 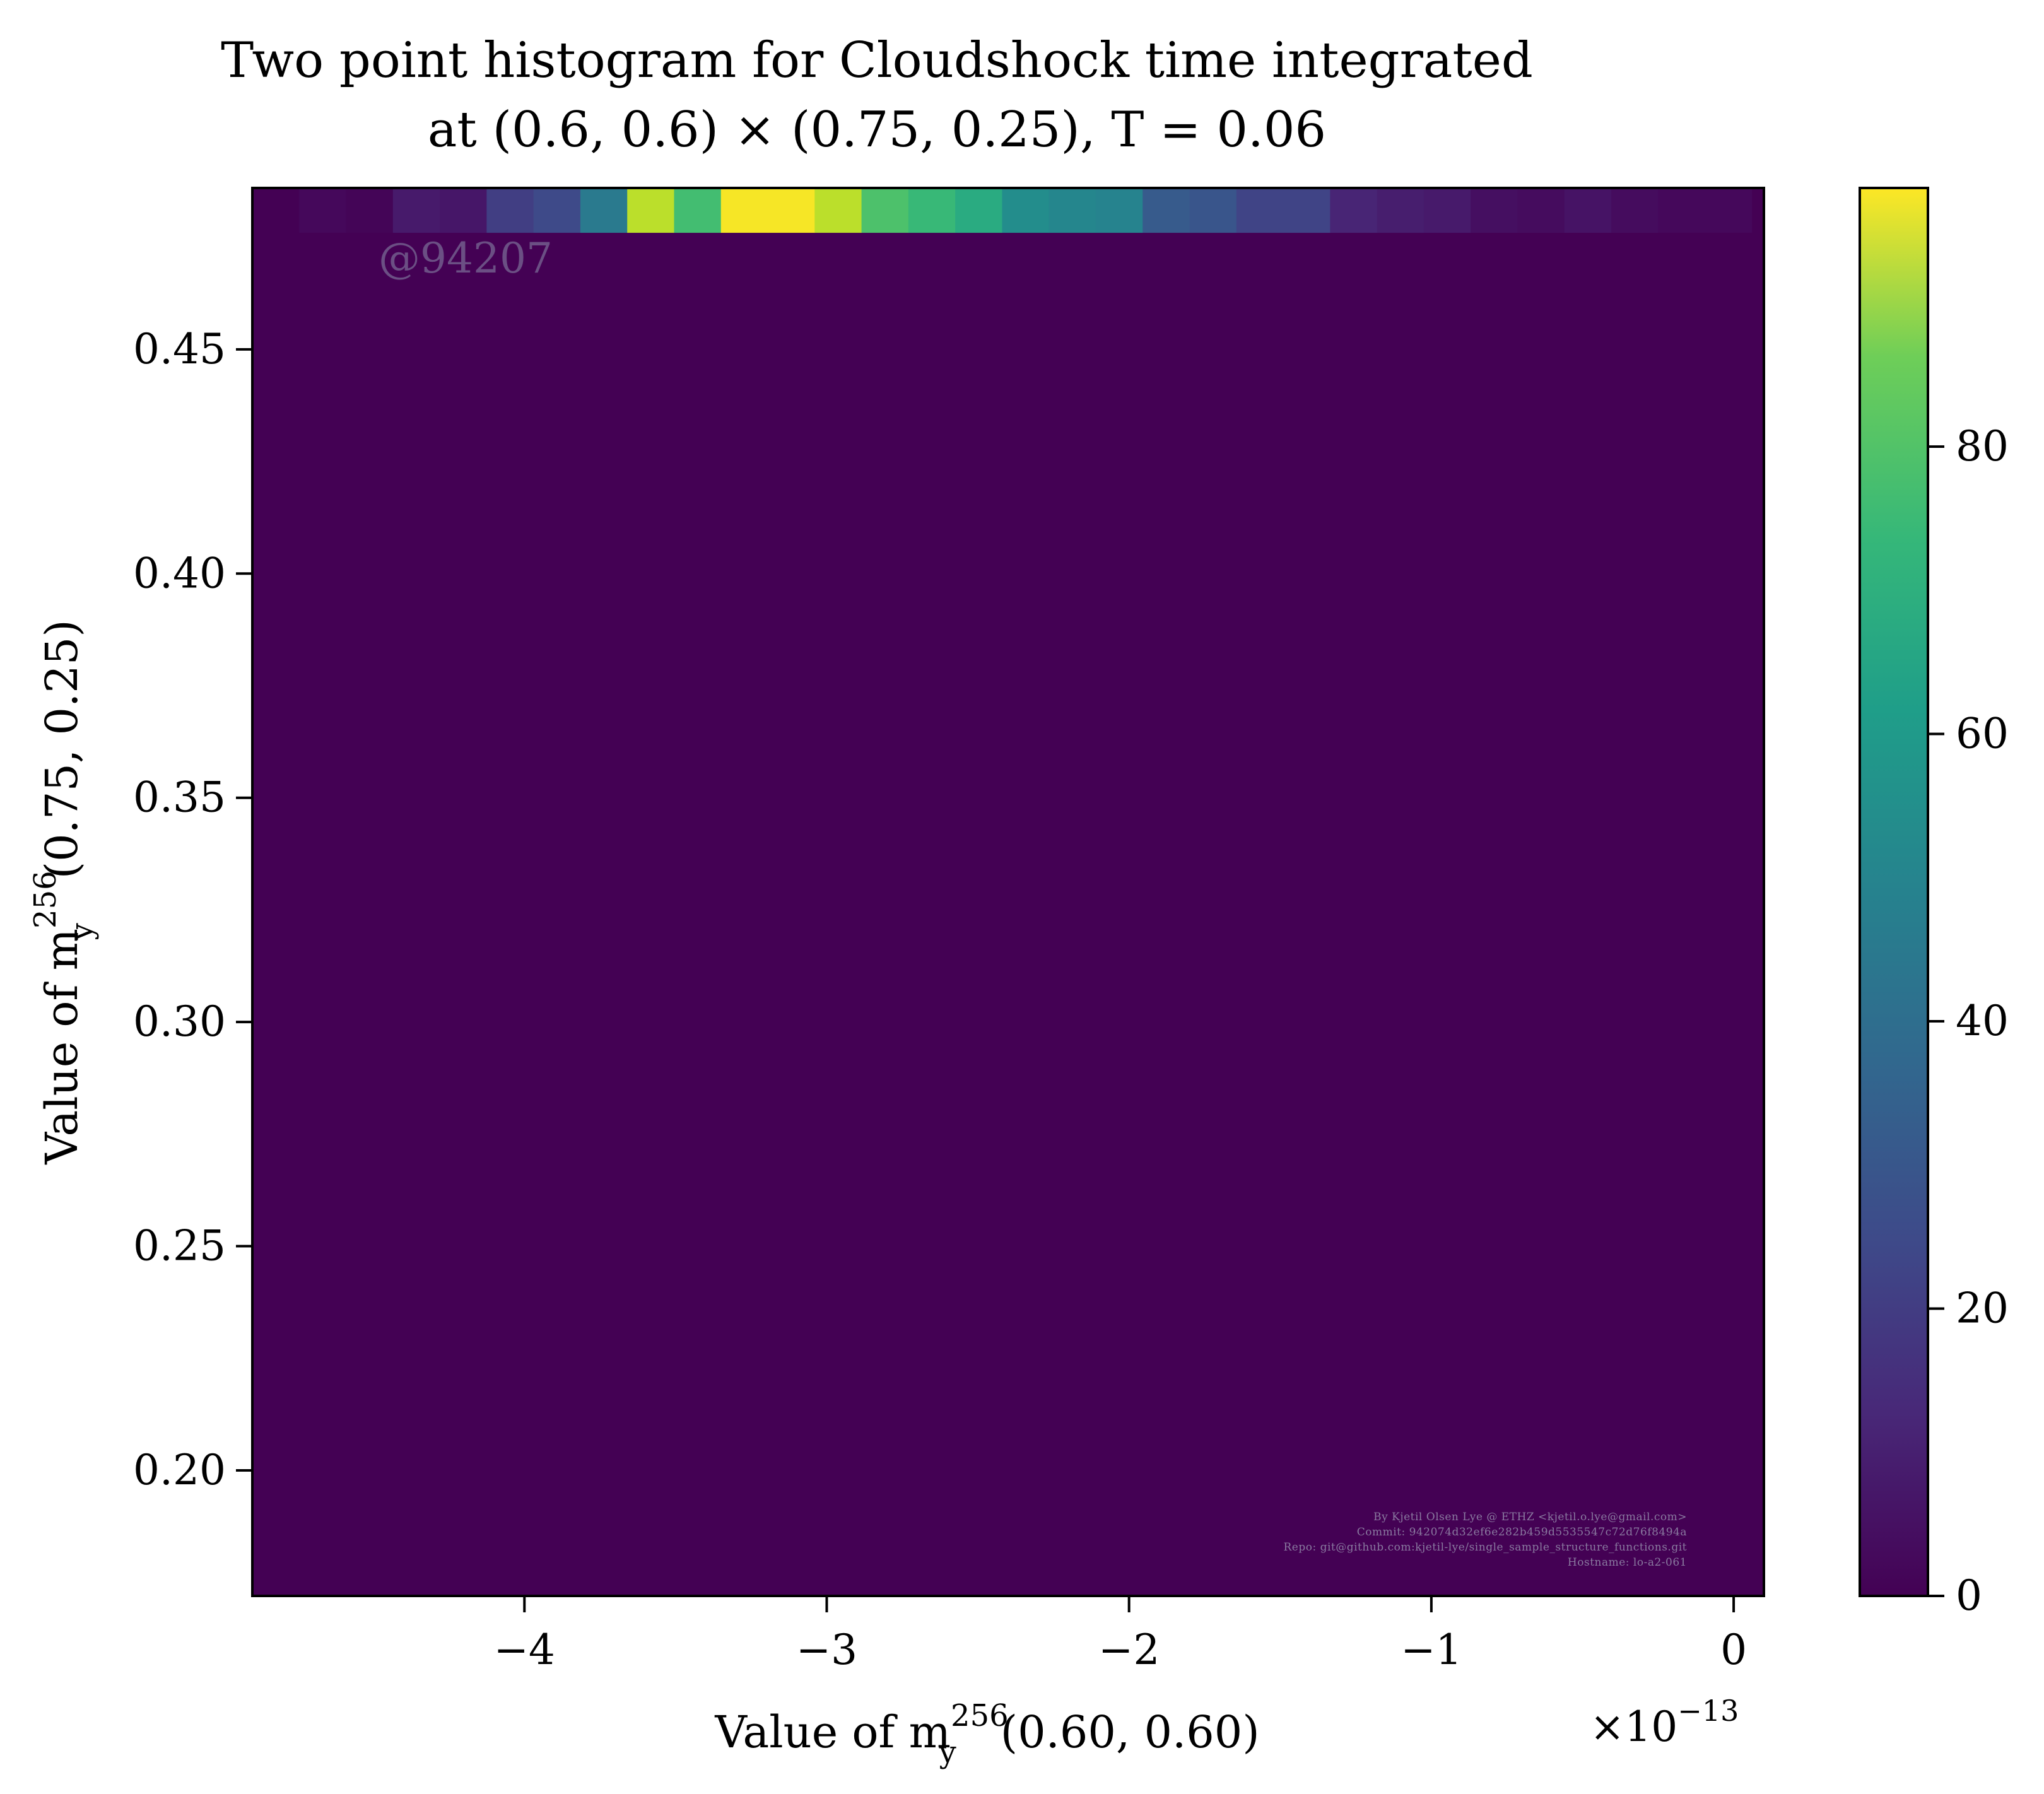 What do you see at coordinates (833, 1732) in the screenshot?
I see `x-axis-label-prefix: Value of m` at bounding box center [833, 1732].